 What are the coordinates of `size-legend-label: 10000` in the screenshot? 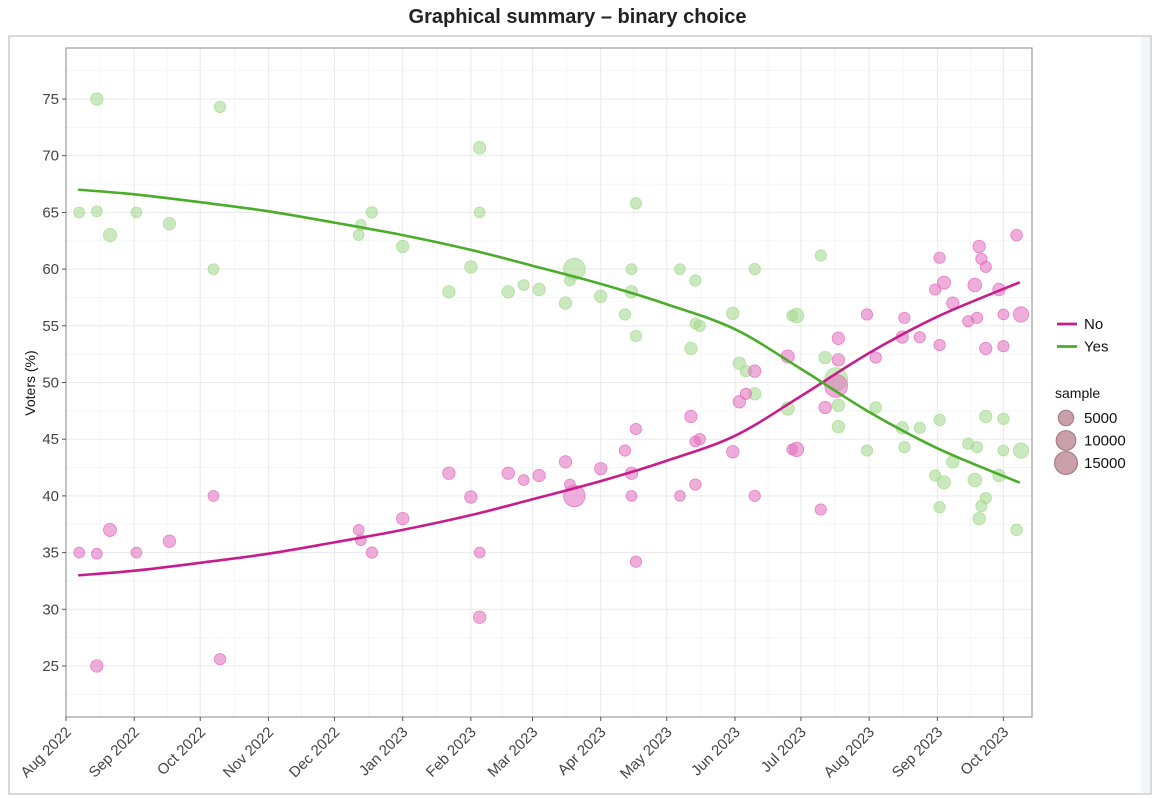 It's located at (1105, 441).